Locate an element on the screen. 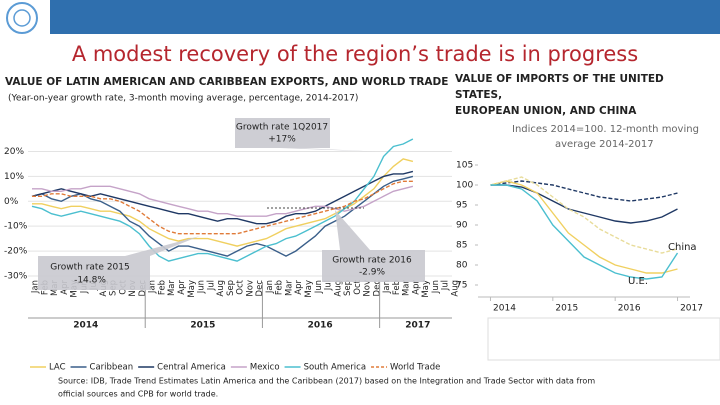  y-tick-label: 20% is located at coordinates (14, 152).